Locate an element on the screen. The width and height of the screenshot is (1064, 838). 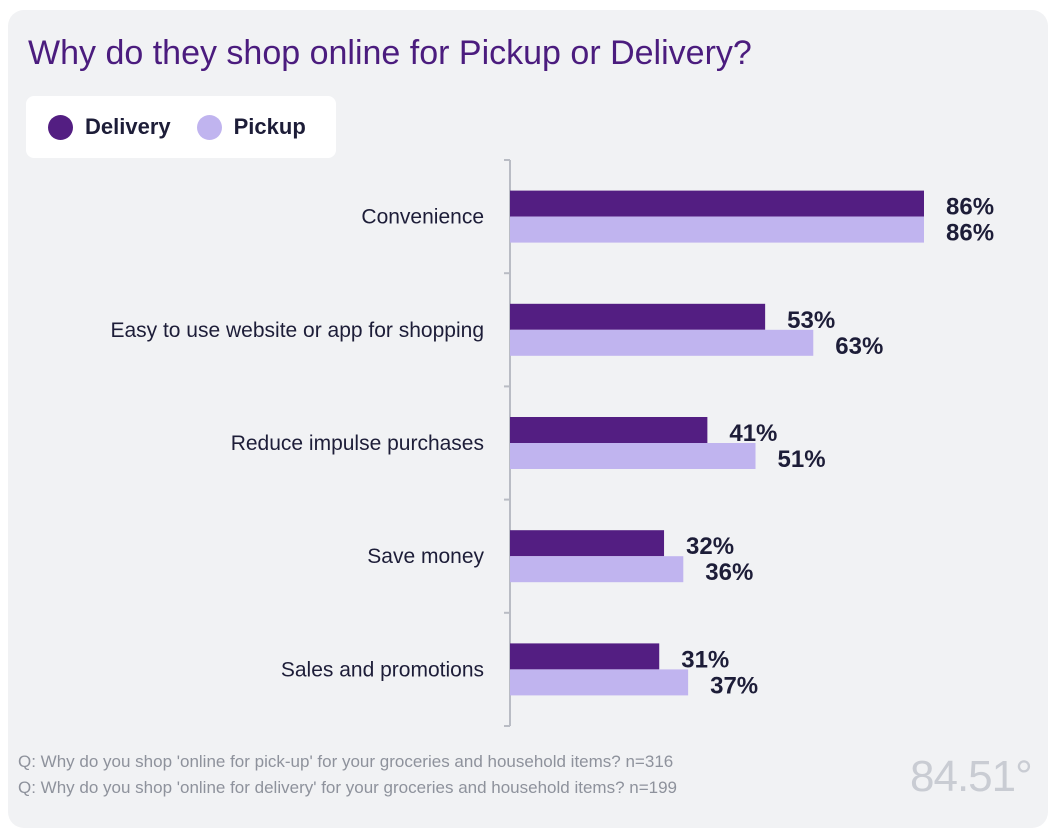
data-label-delivery: 86% is located at coordinates (970, 207).